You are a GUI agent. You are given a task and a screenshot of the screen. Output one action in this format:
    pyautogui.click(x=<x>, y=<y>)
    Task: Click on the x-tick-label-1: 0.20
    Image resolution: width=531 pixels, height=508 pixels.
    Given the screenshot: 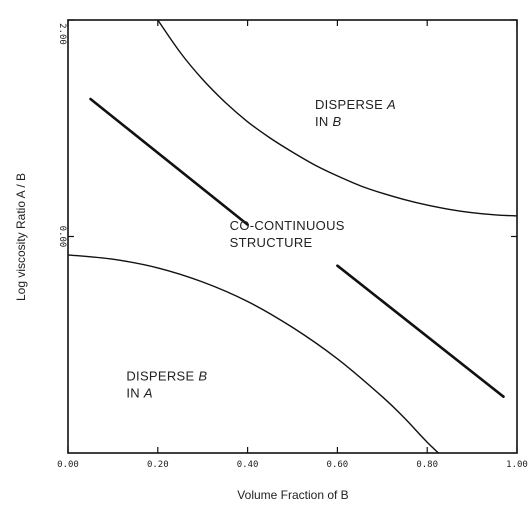 What is the action you would take?
    pyautogui.click(x=158, y=465)
    